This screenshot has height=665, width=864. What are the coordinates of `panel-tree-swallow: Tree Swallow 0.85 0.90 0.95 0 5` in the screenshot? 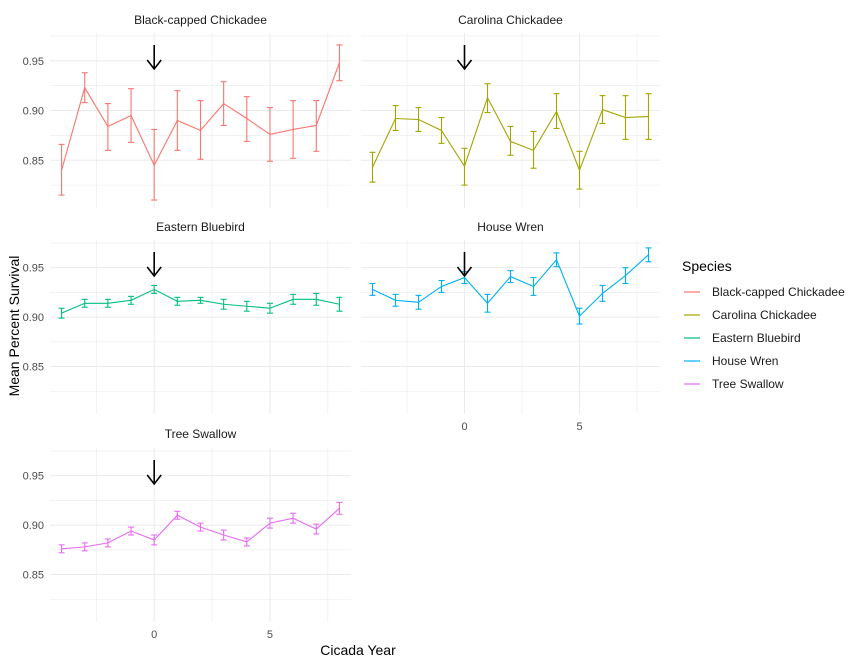 It's located at (187, 534).